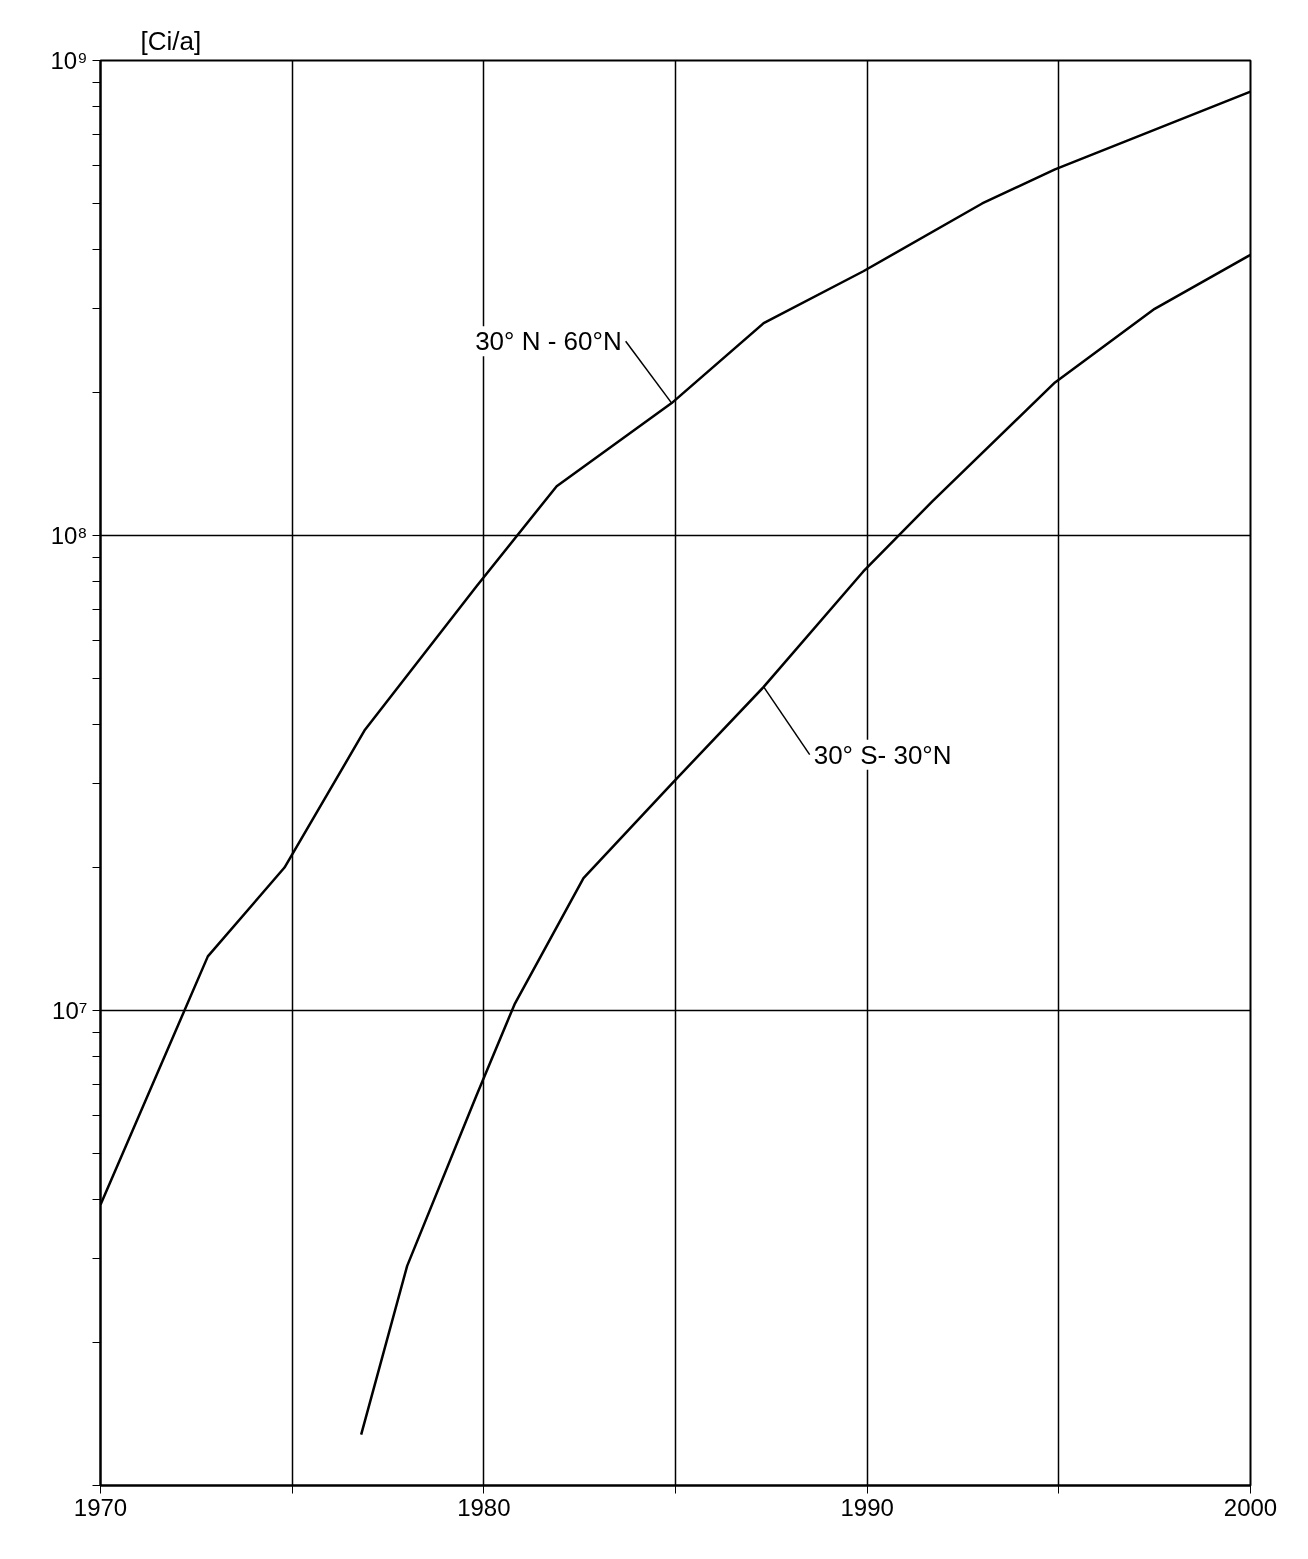  I want to click on y-tick-label: 10⁹, so click(69, 60).